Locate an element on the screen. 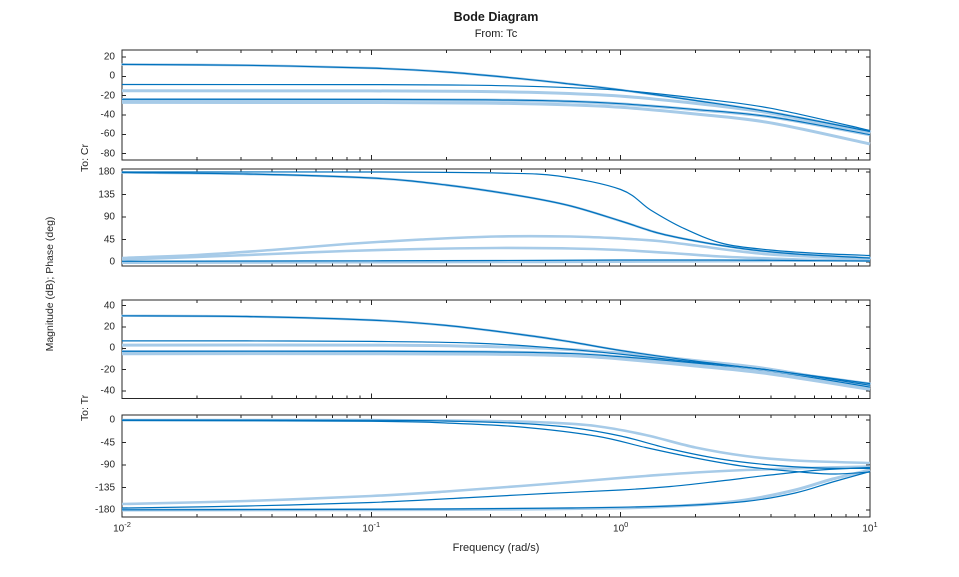  row-label-to-cr: To: Cr is located at coordinates (85, 158).